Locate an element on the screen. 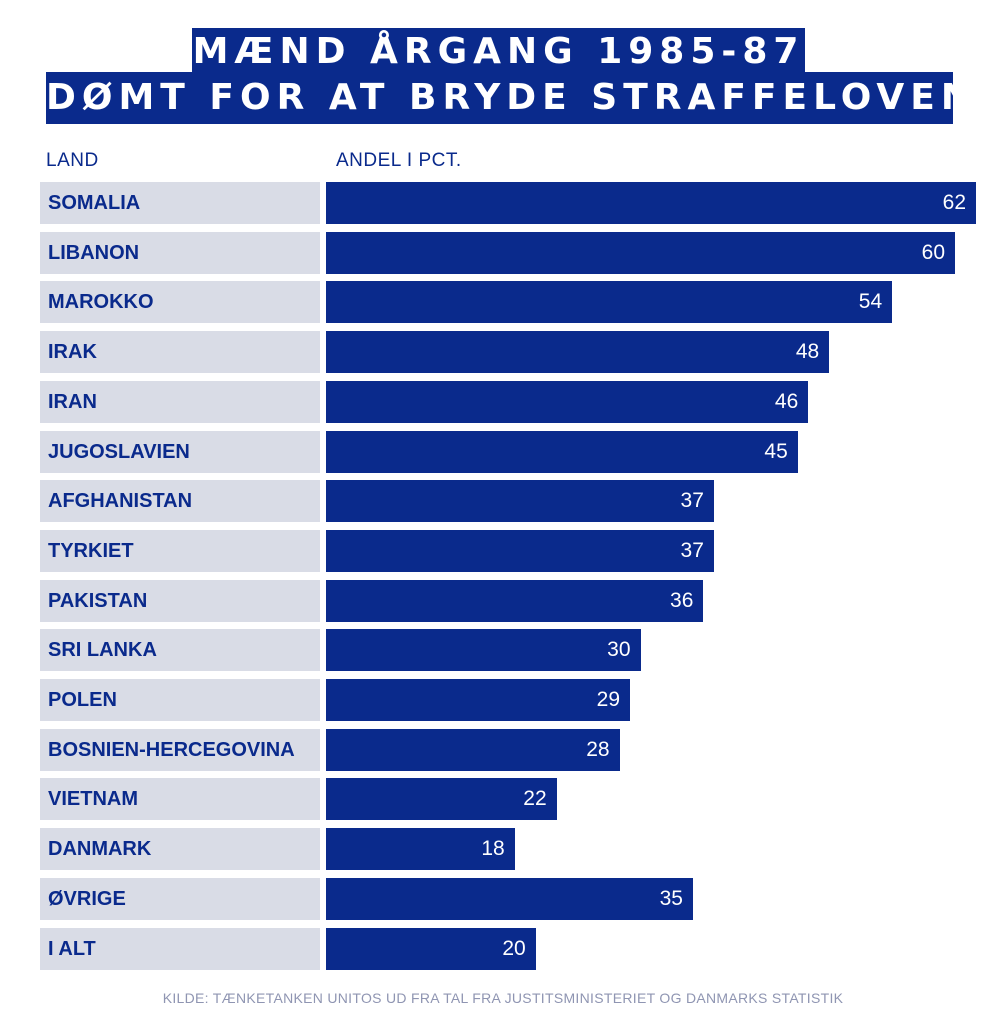  category-label: TYRKIET is located at coordinates (180, 550).